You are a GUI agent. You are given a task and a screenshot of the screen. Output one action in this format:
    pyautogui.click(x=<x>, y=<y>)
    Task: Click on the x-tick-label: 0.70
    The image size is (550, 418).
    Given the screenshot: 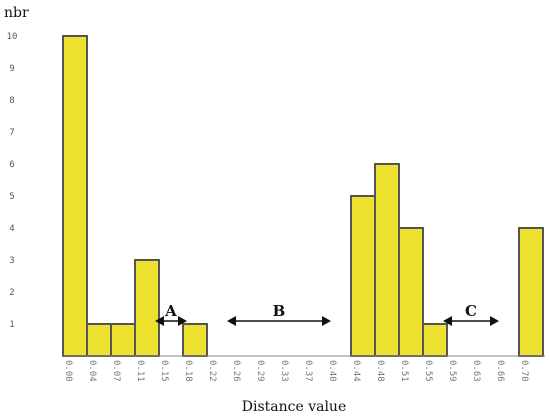 What is the action you would take?
    pyautogui.click(x=524, y=371)
    